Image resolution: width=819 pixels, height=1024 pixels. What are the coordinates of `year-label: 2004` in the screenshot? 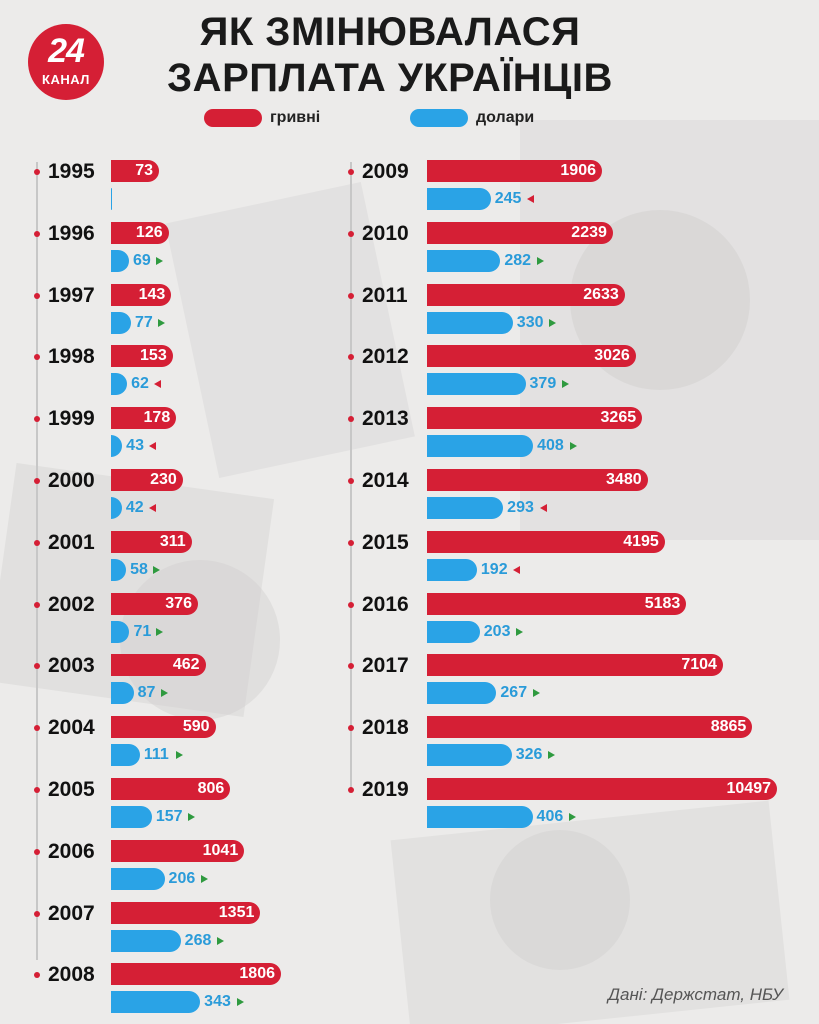 It's located at (71, 728).